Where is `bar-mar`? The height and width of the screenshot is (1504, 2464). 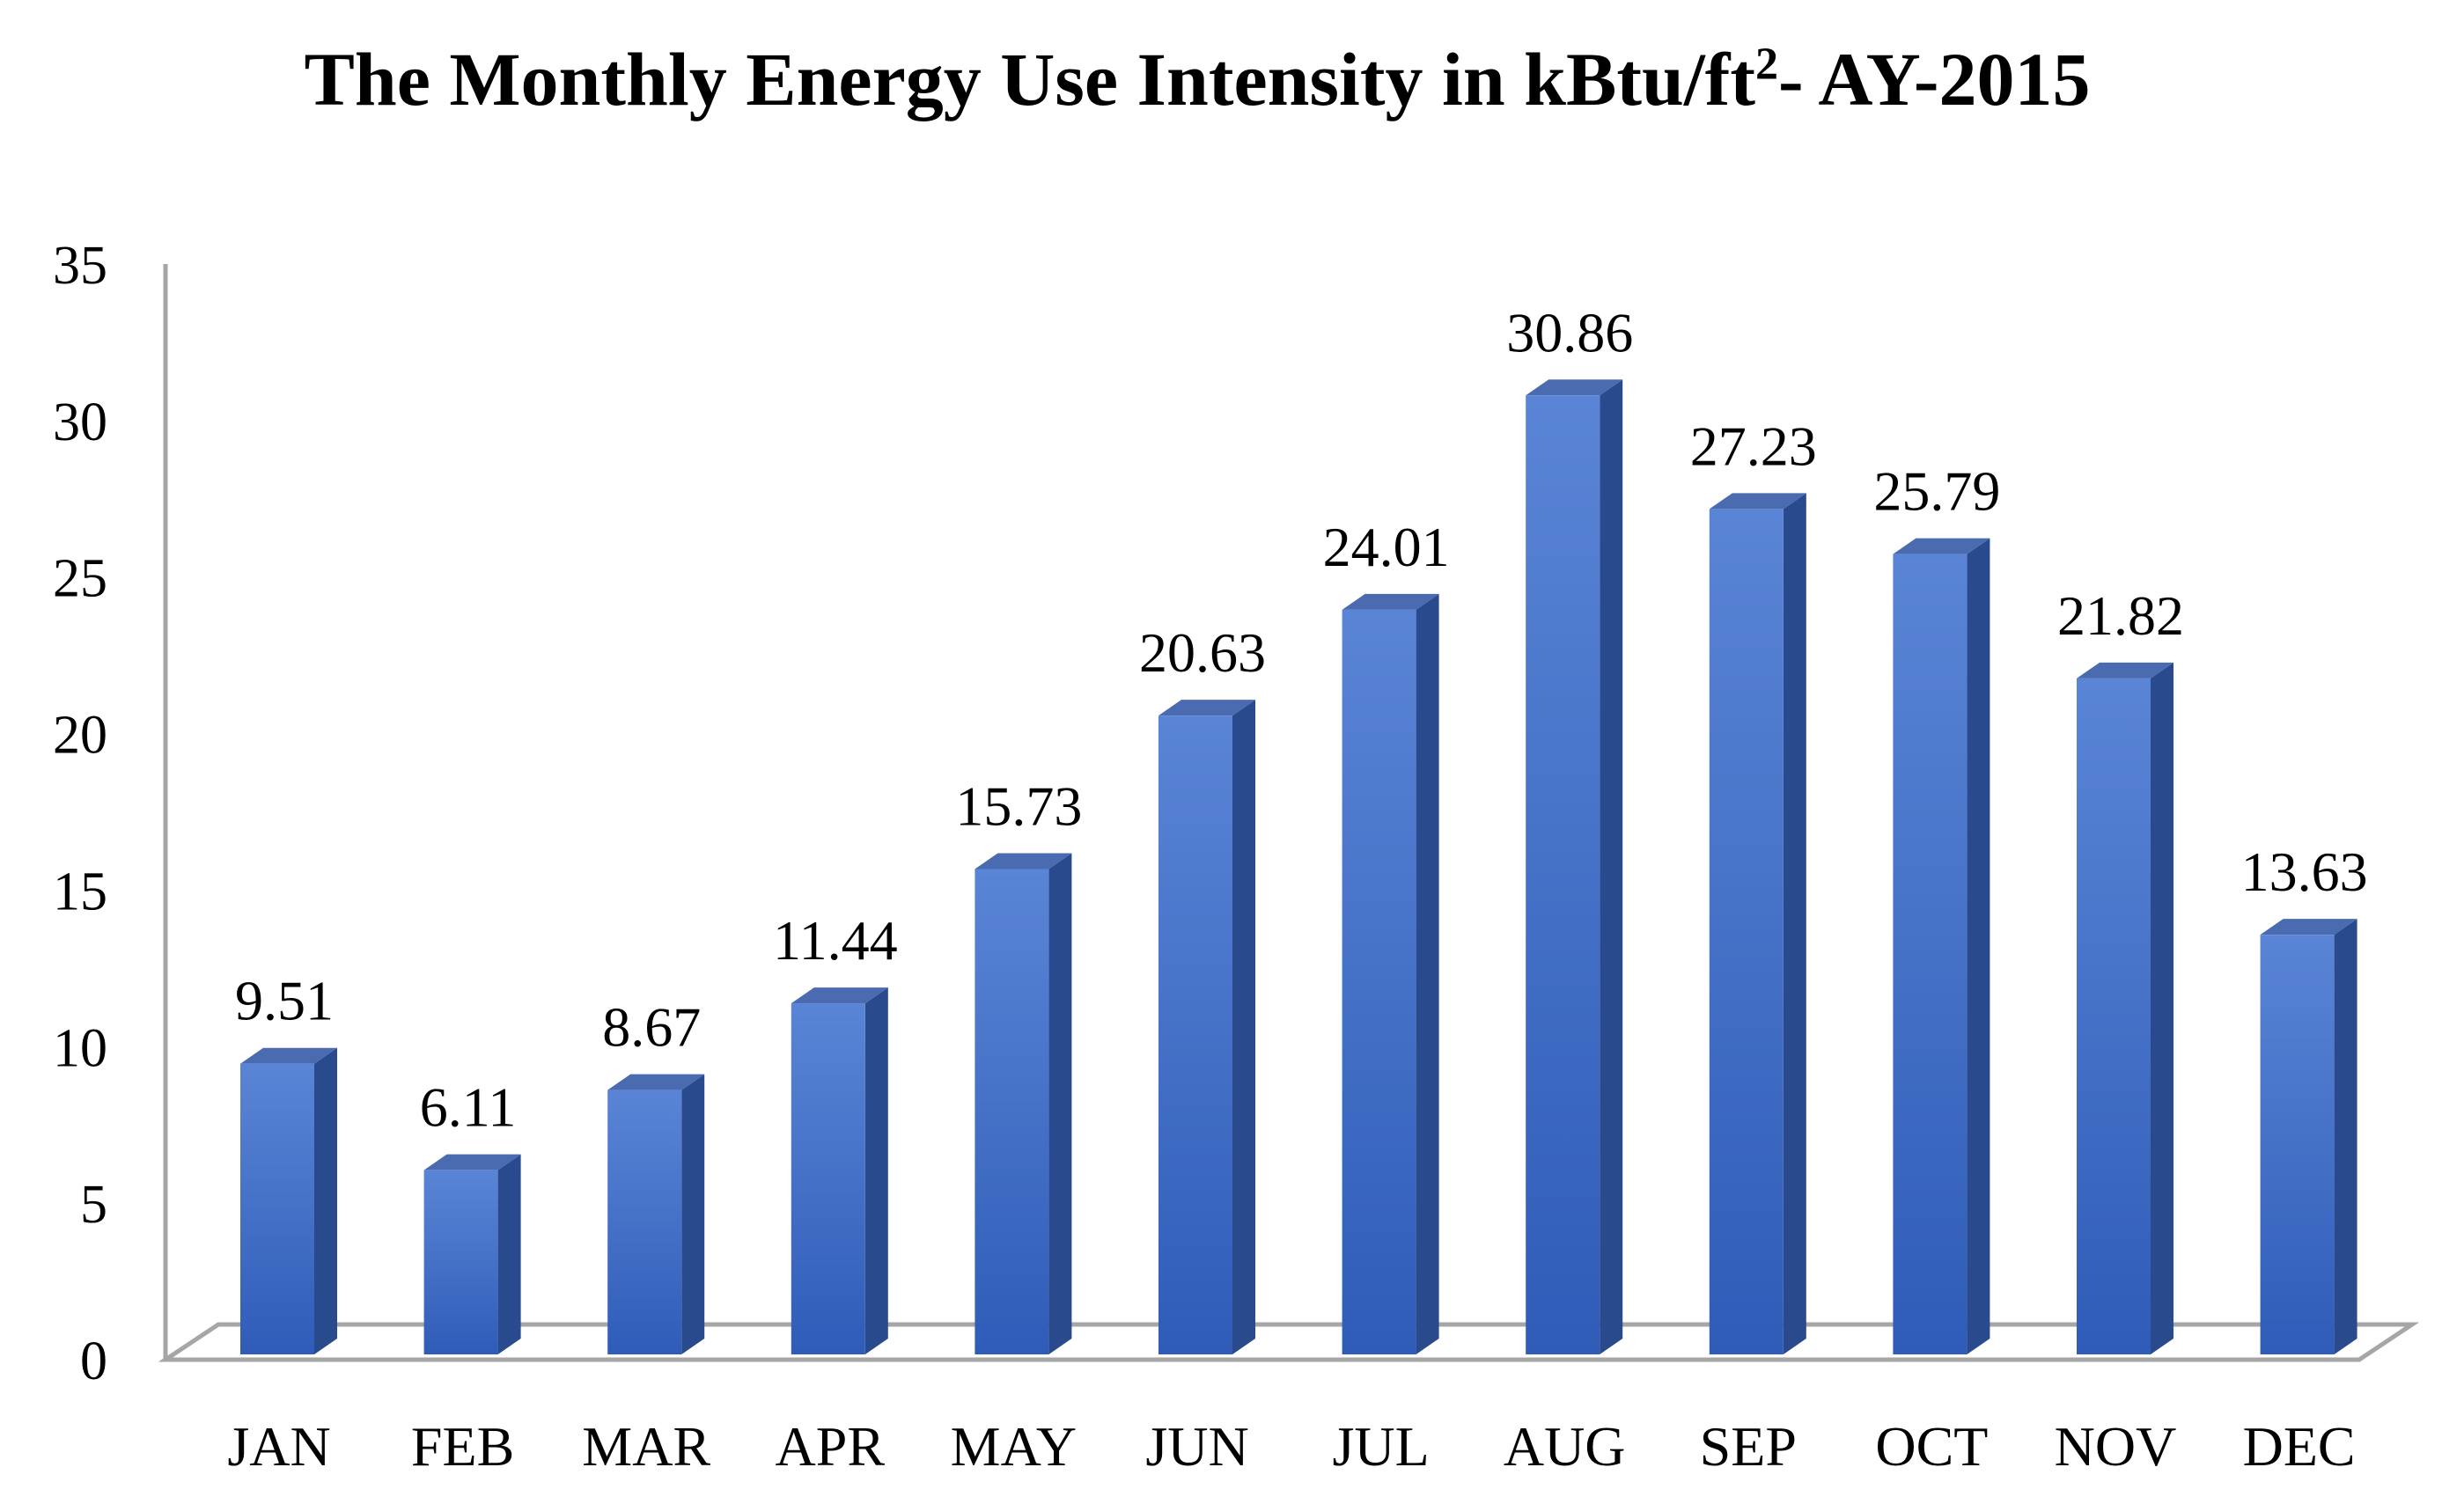 bar-mar is located at coordinates (656, 1214).